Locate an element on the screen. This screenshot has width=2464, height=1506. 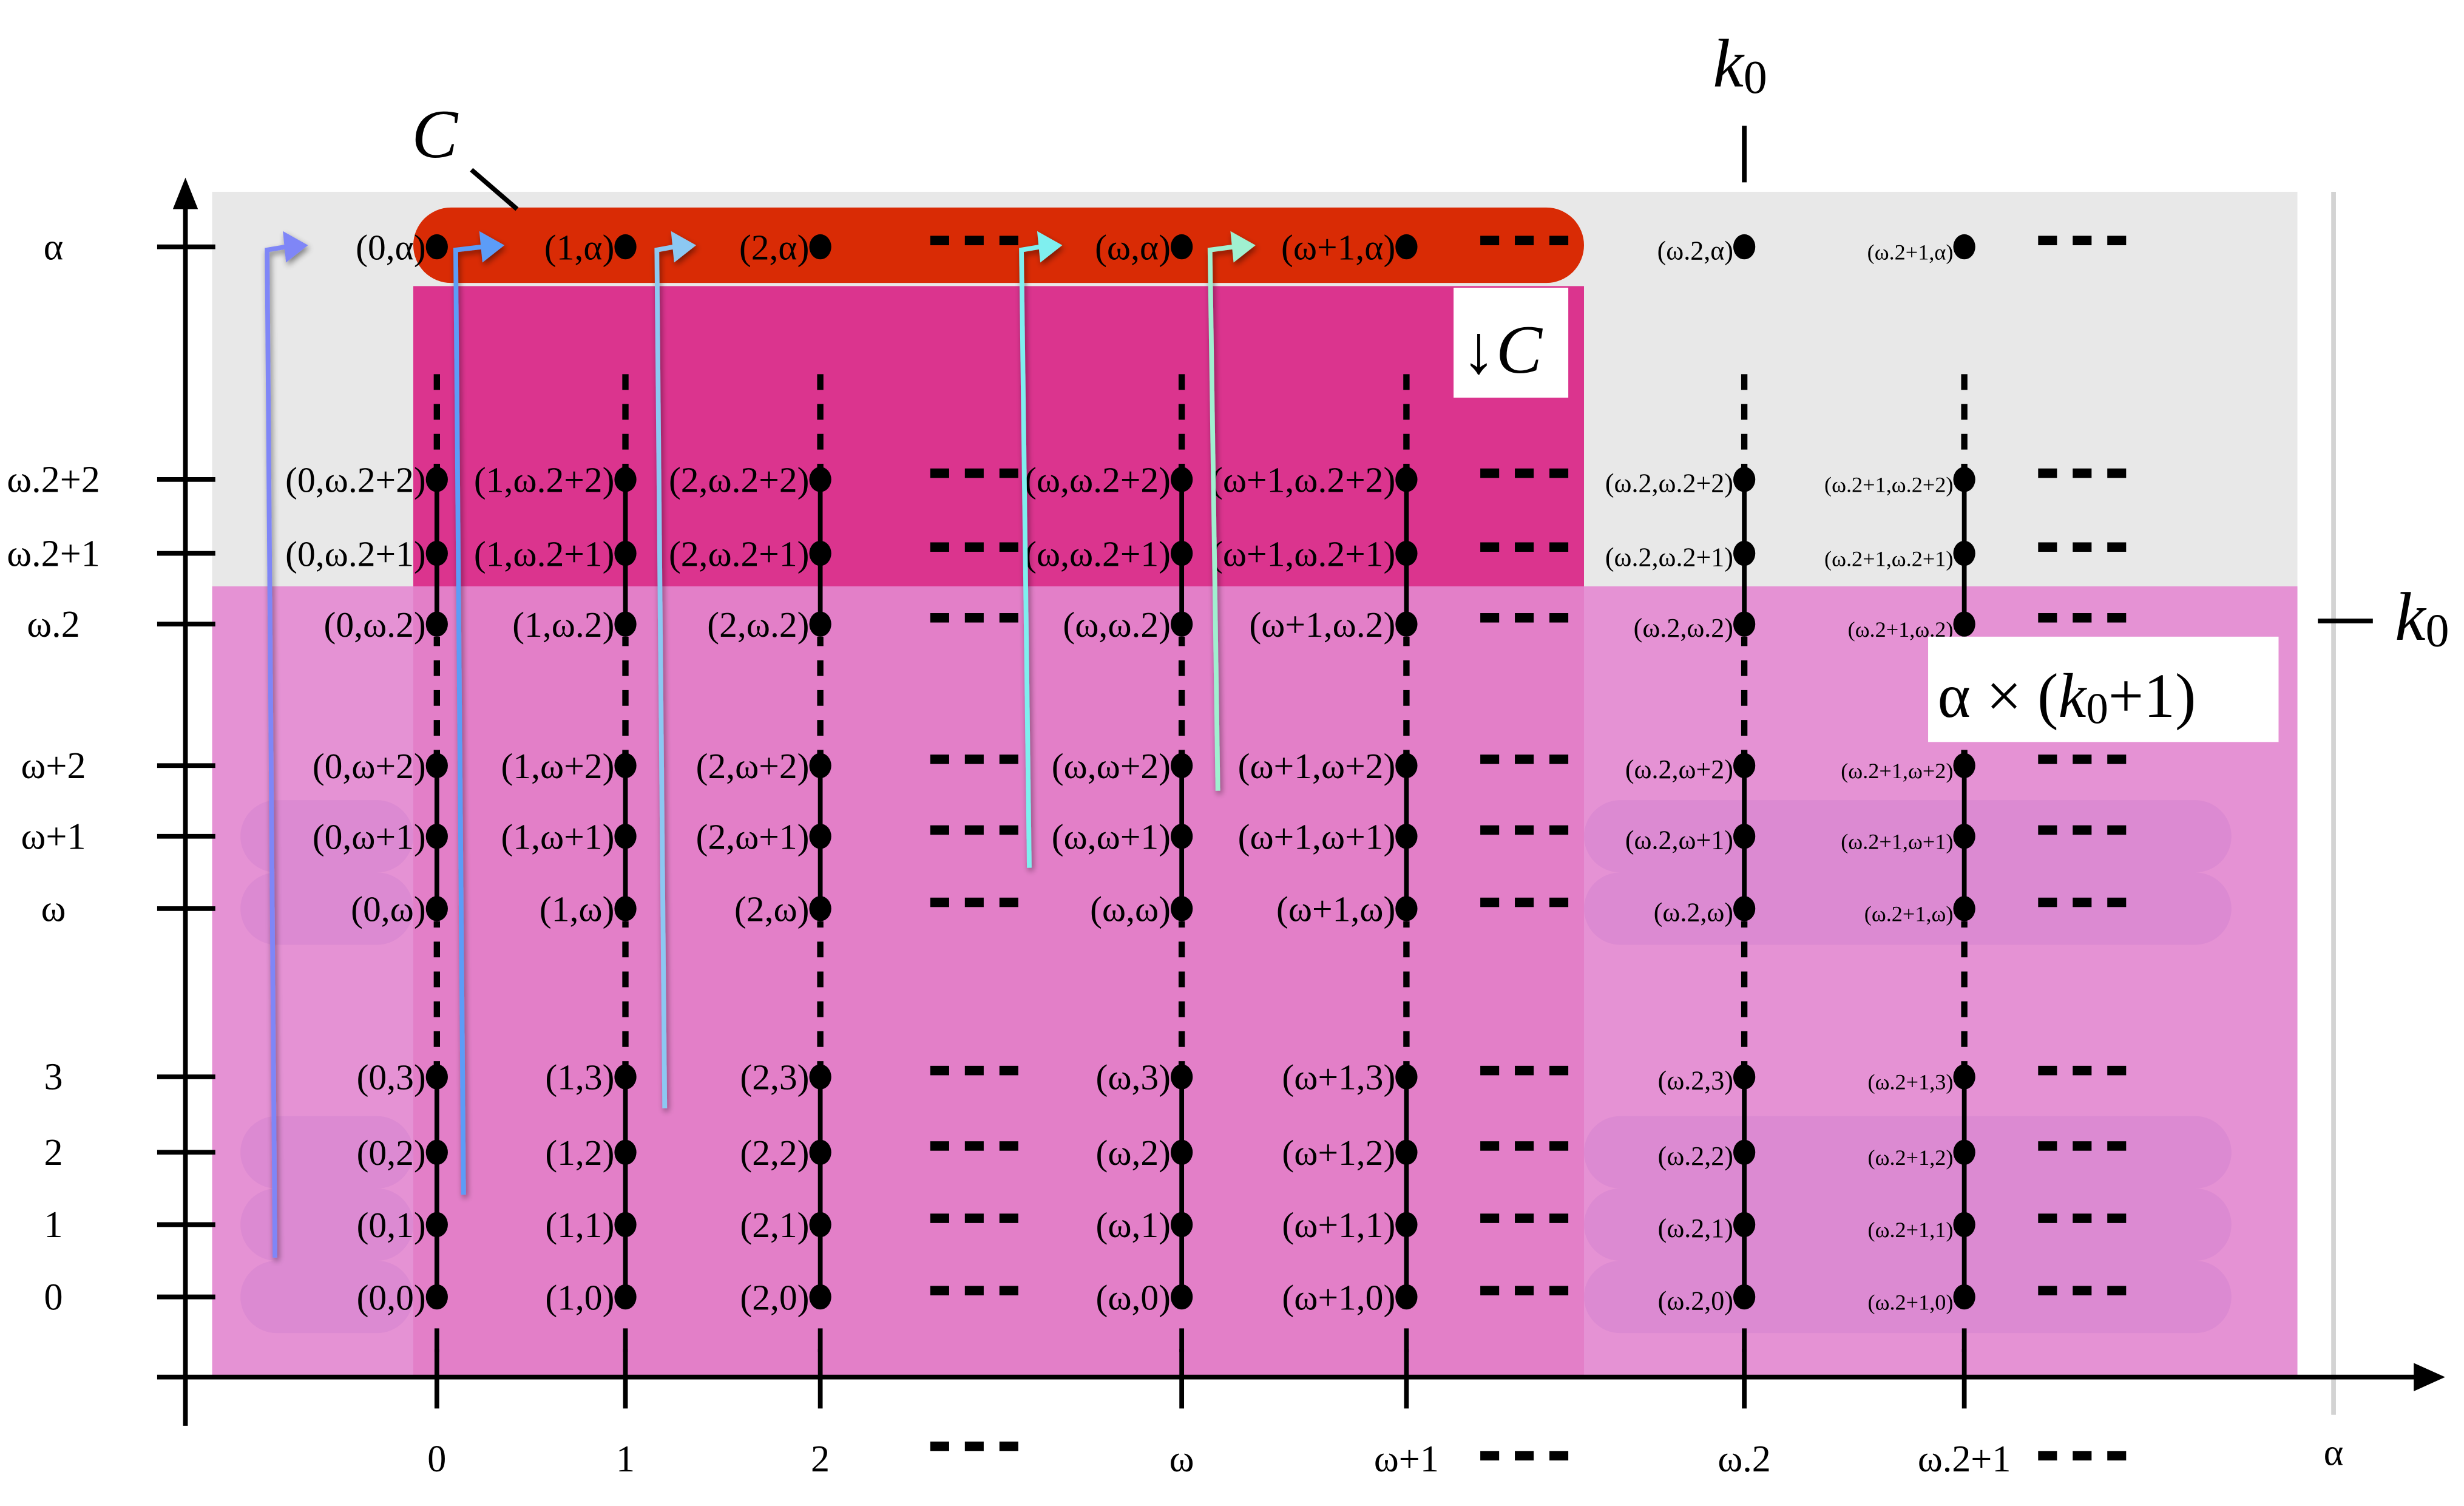
product-label: α × (k0+1) is located at coordinates (2067, 697).